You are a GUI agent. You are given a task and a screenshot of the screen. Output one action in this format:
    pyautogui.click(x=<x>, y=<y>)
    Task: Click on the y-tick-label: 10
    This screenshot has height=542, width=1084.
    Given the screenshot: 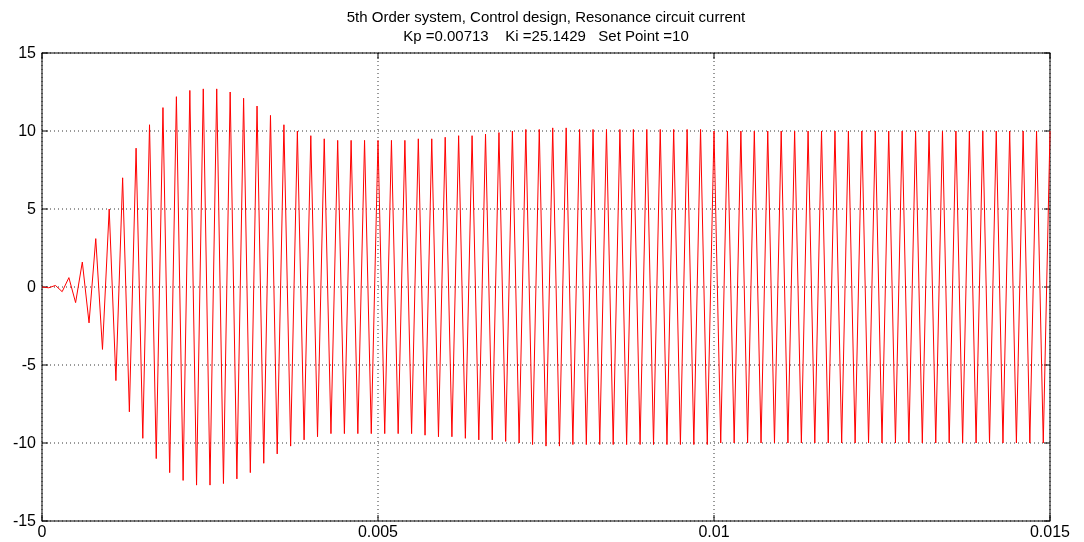 What is the action you would take?
    pyautogui.click(x=27, y=130)
    